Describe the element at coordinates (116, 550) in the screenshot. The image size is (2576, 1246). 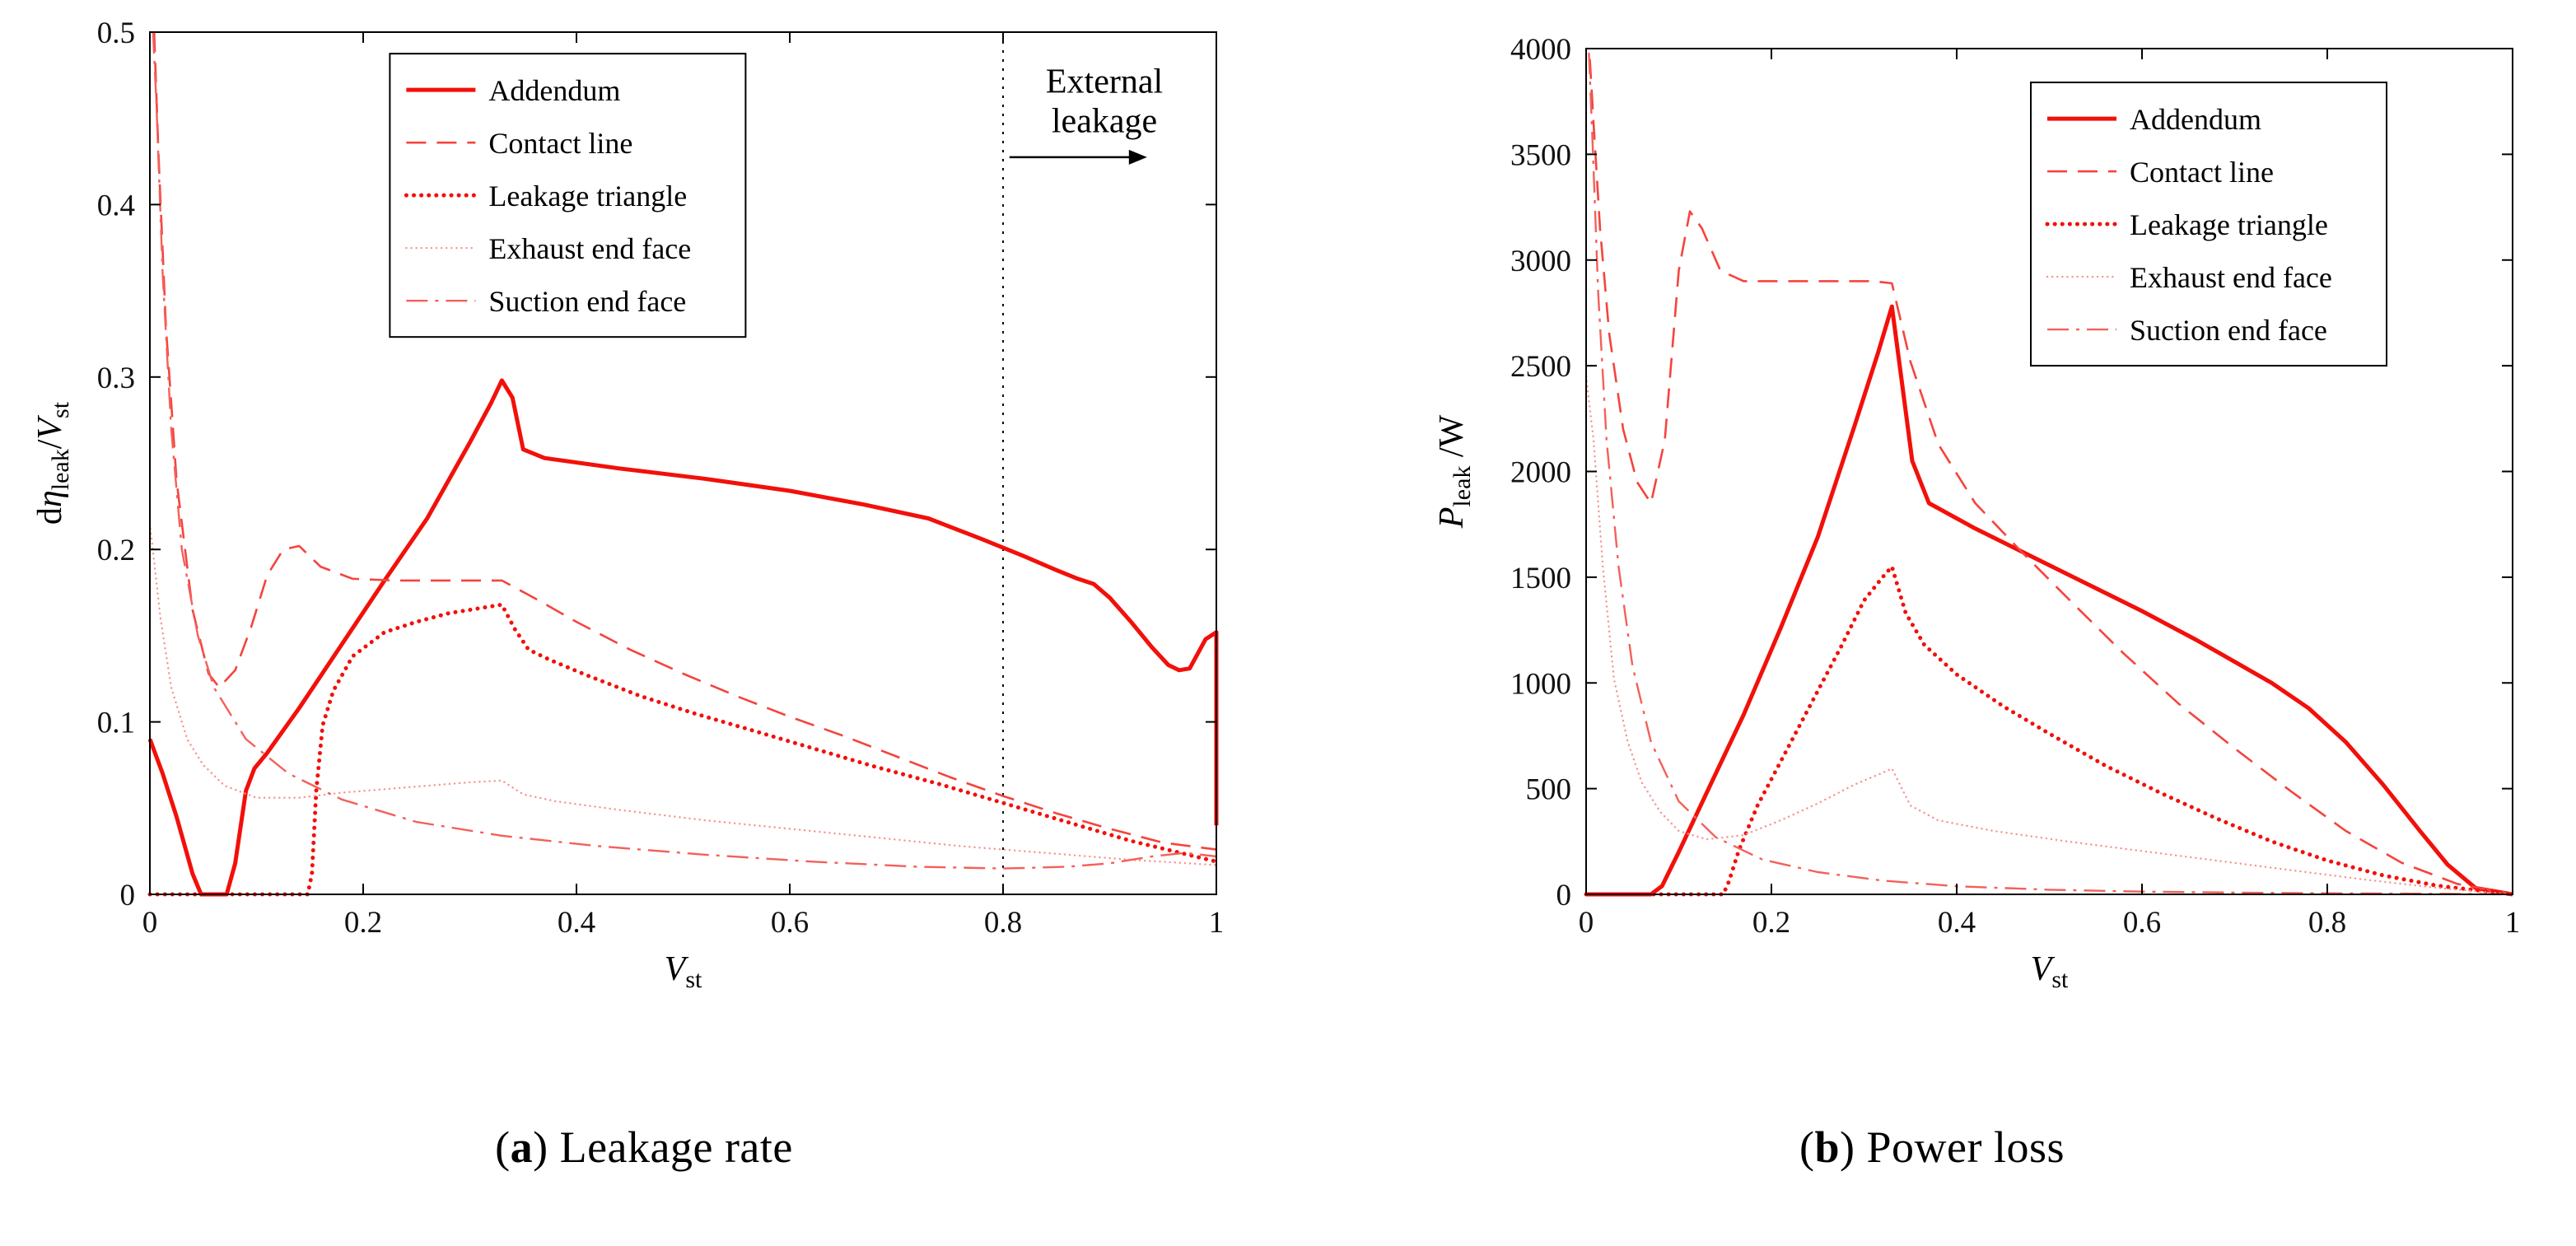
I see `y-tick-label: 0.2` at that location.